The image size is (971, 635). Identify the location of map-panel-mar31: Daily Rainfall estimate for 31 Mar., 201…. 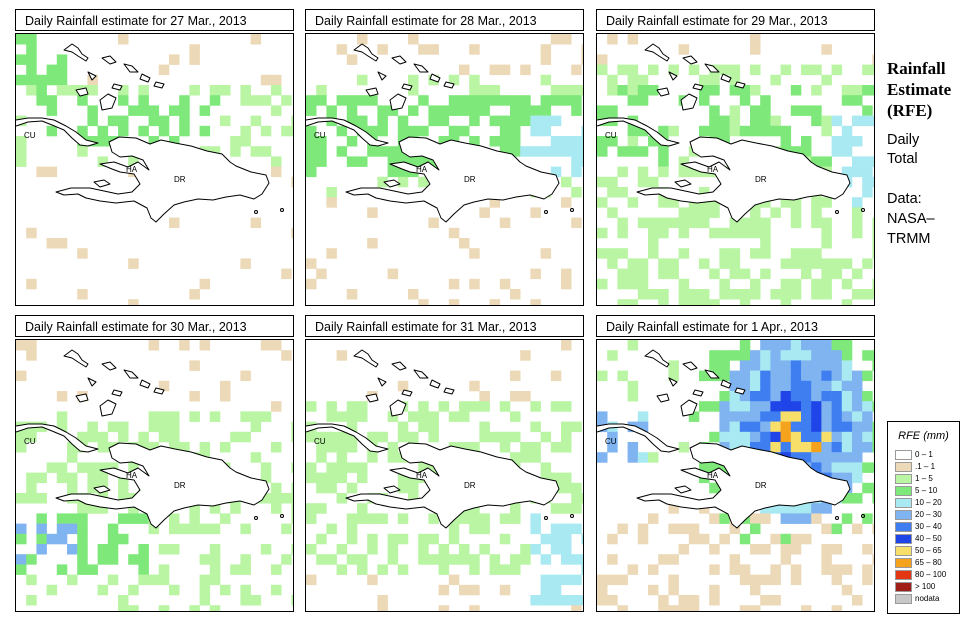
(444, 463).